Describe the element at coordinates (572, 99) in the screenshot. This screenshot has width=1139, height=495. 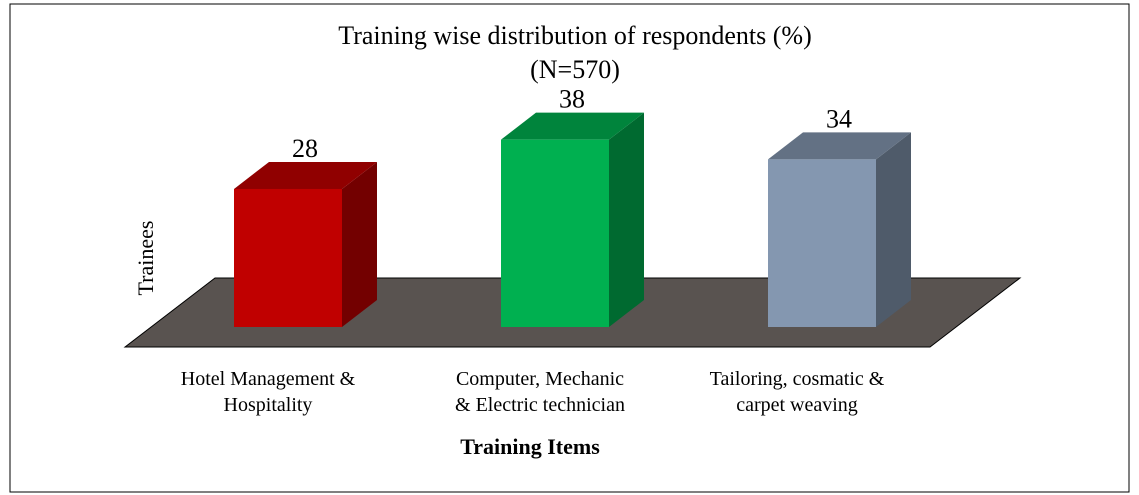
I see `data-label: 38` at that location.